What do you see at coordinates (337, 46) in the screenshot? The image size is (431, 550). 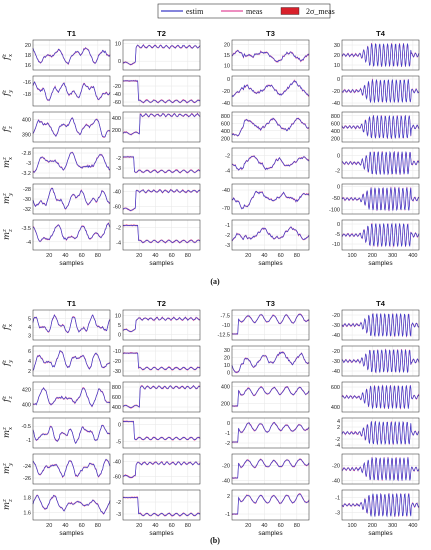 I see `y-tick-label: 30` at bounding box center [337, 46].